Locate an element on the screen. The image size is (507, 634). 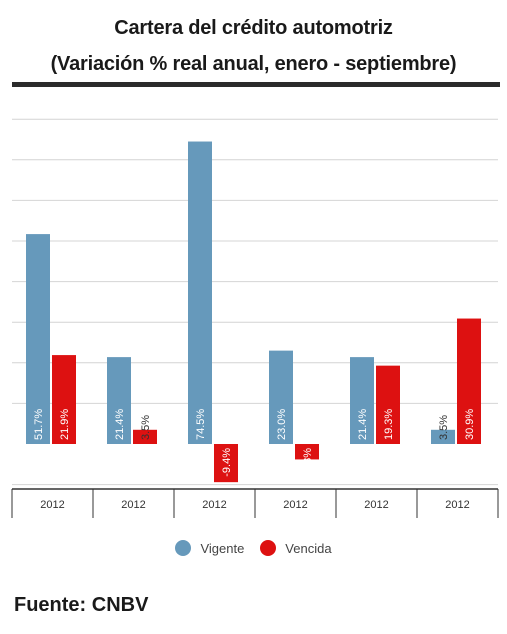
data-label: 21.9% is located at coordinates (65, 424).